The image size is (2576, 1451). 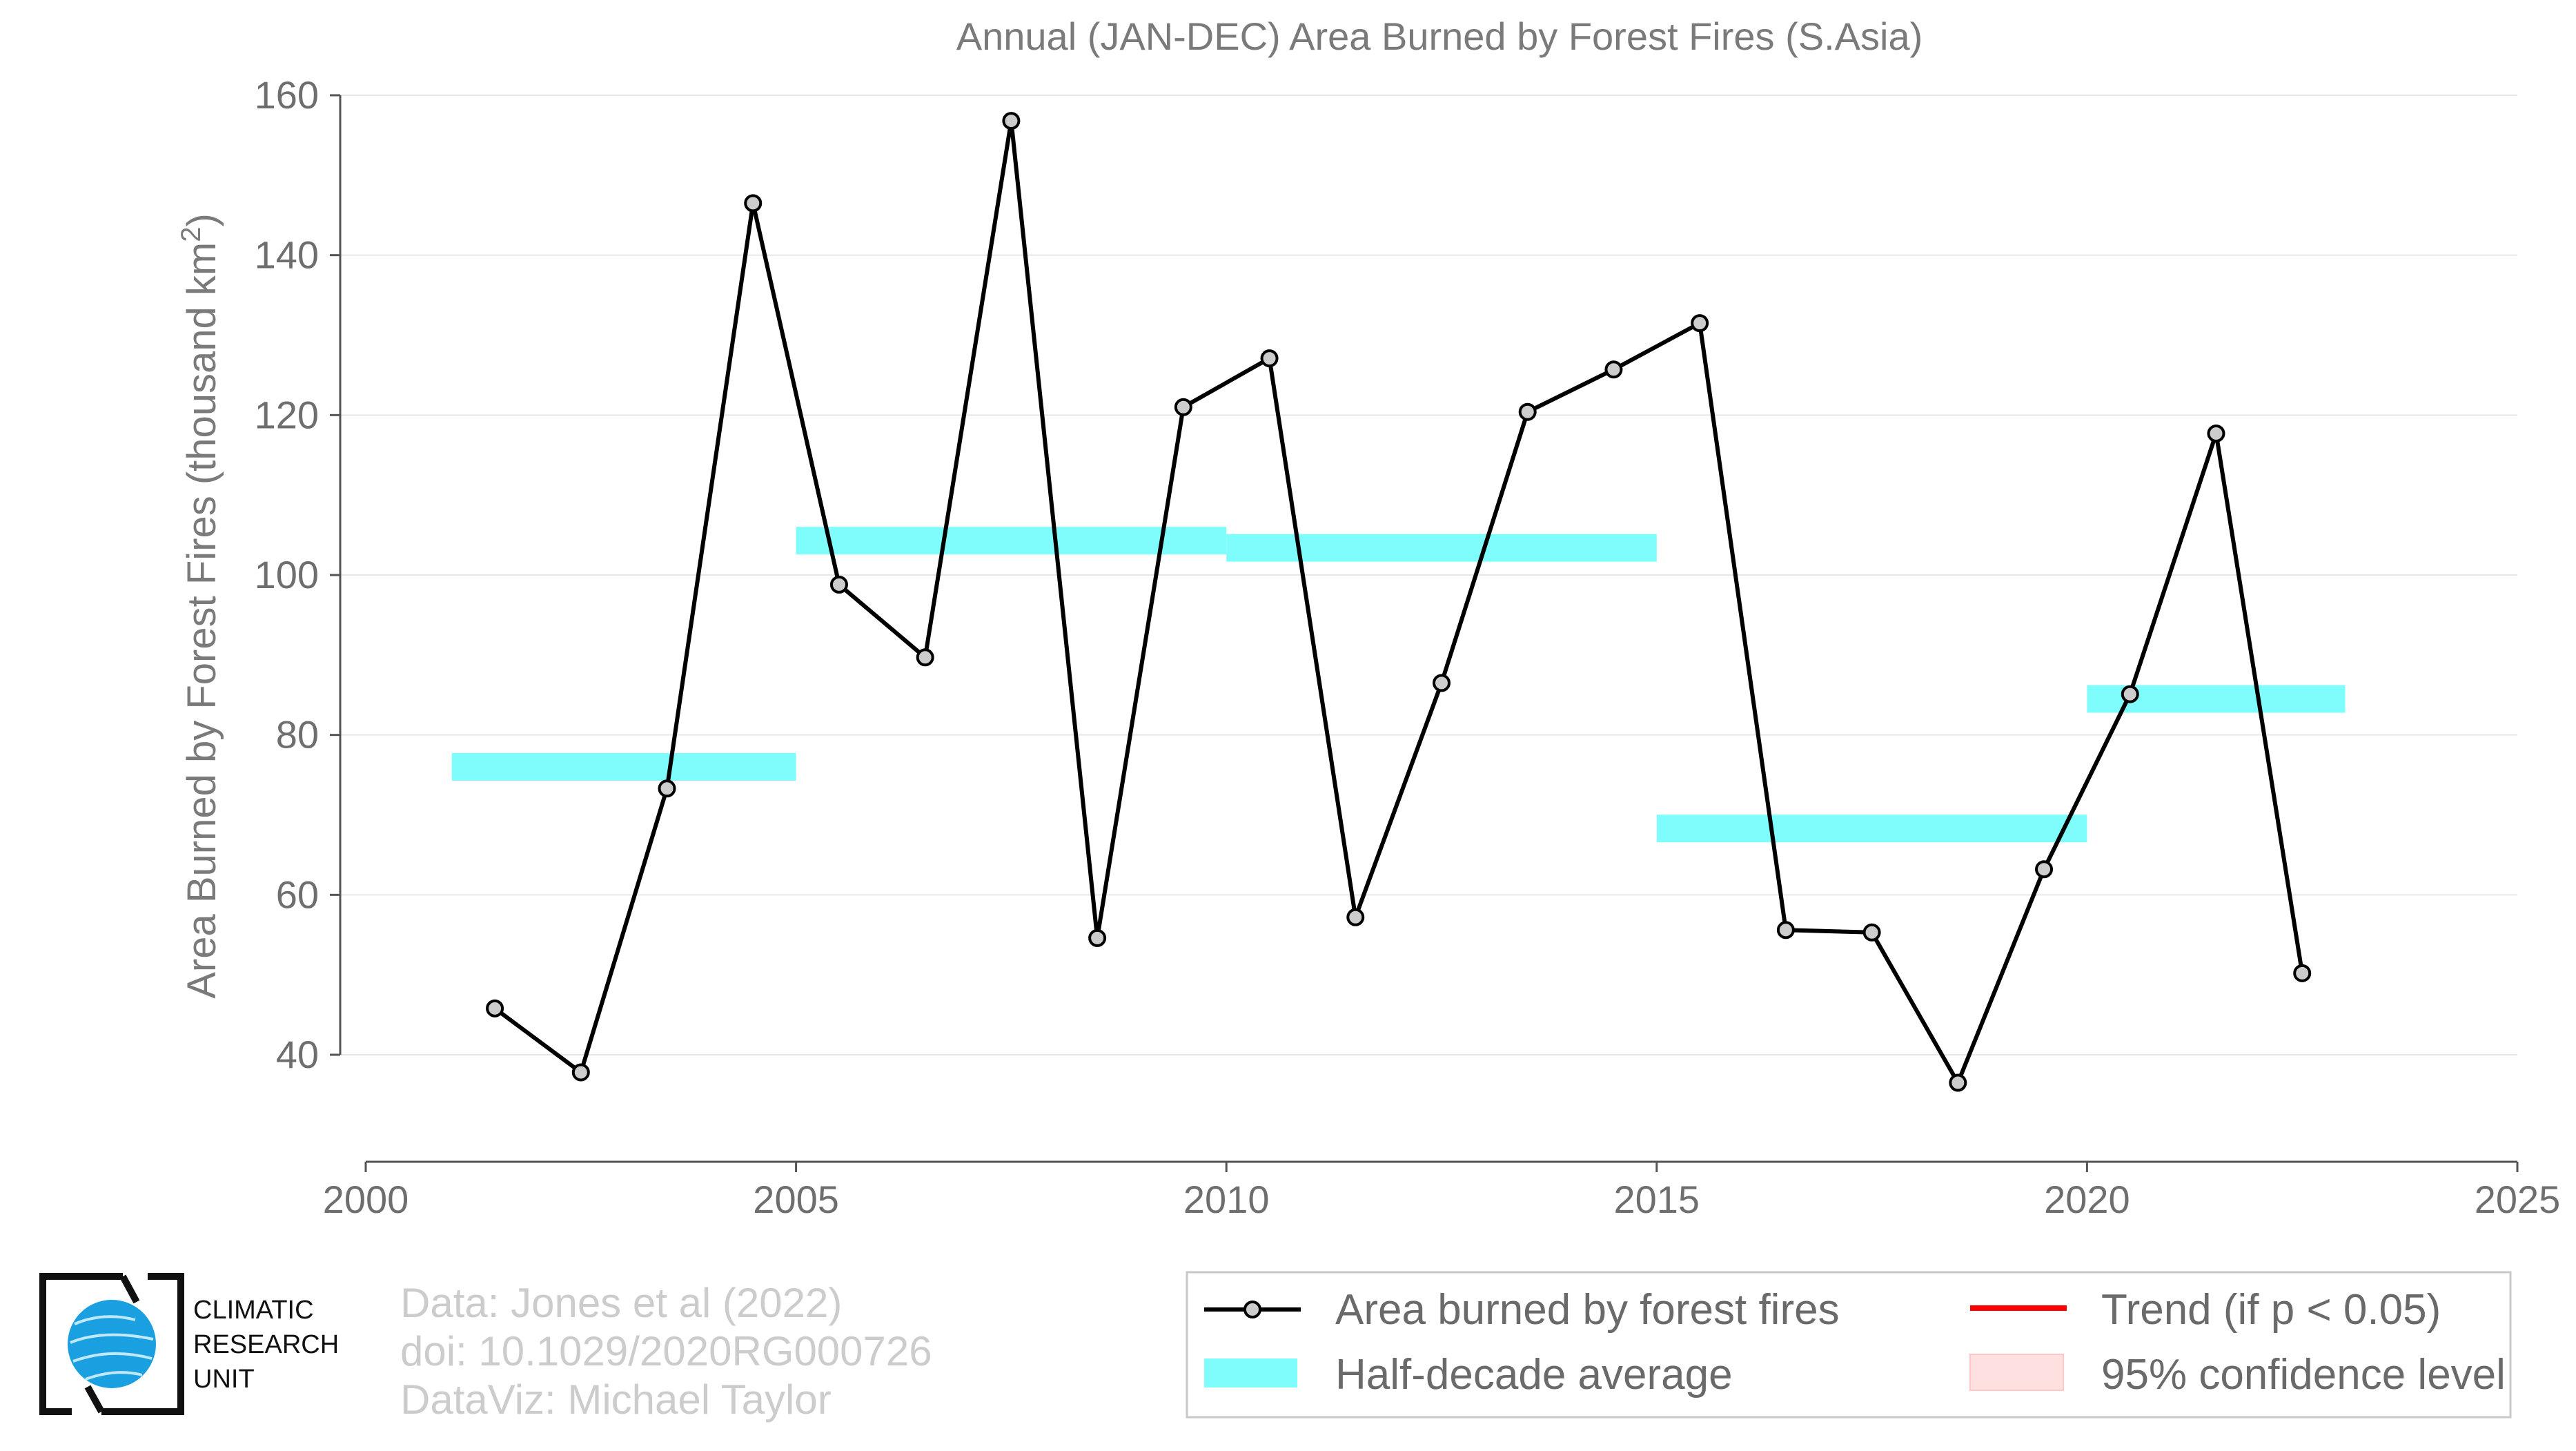 What do you see at coordinates (1269, 358) in the screenshot?
I see `data-point-2010.5` at bounding box center [1269, 358].